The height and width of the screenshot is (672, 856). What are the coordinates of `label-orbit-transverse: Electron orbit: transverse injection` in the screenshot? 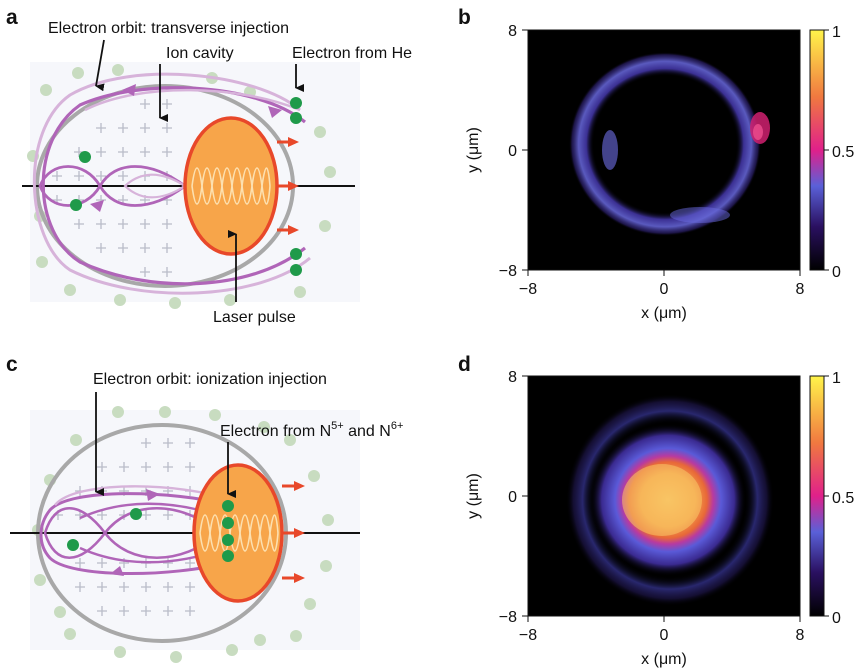 It's located at (168, 28).